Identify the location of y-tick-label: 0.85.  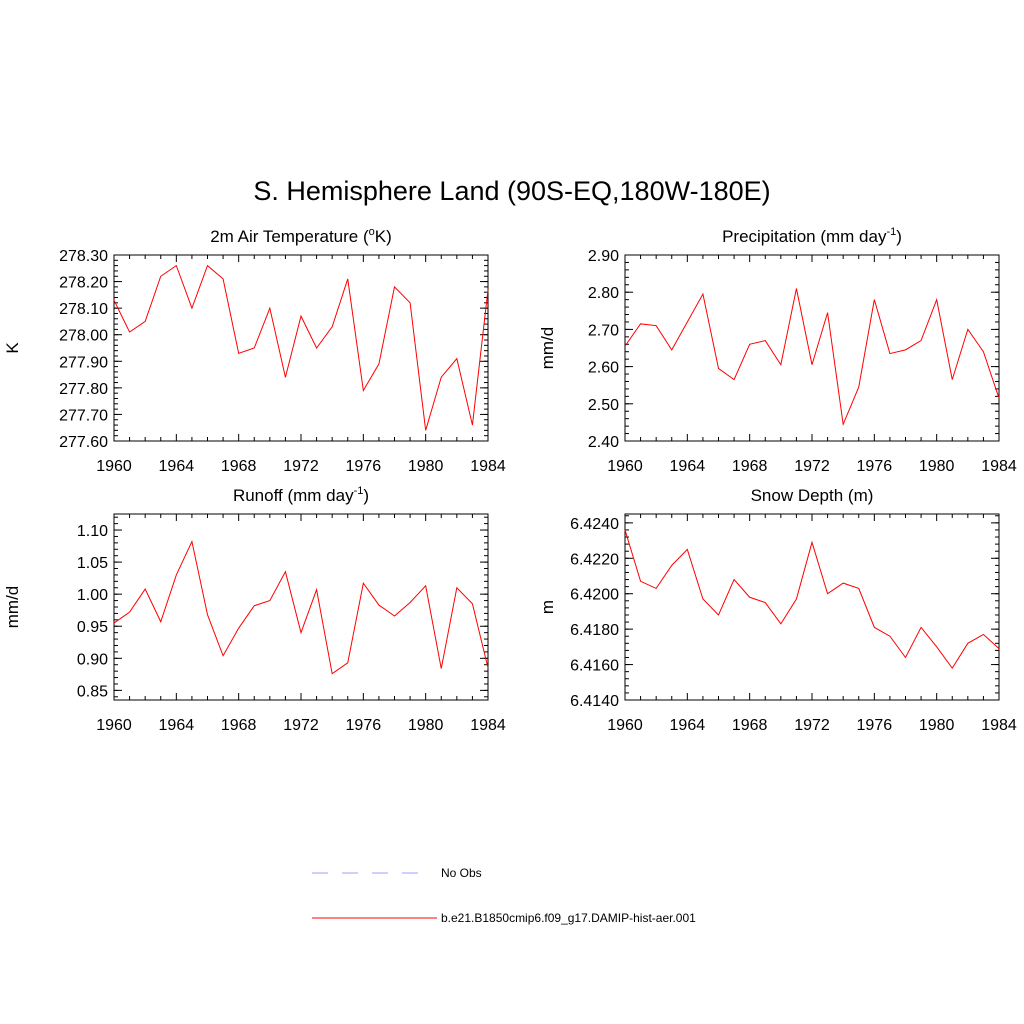
(92, 691).